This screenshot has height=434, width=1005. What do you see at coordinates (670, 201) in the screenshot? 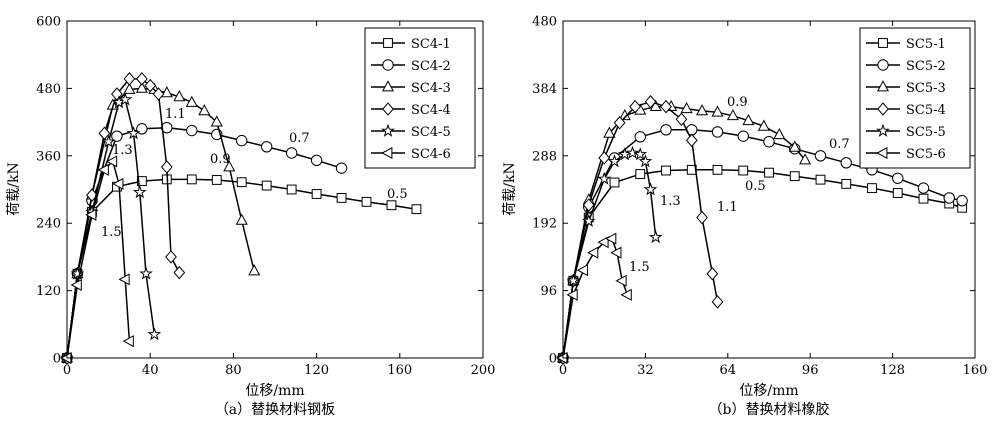
I see `annotation-1.3-b: 1.3` at bounding box center [670, 201].